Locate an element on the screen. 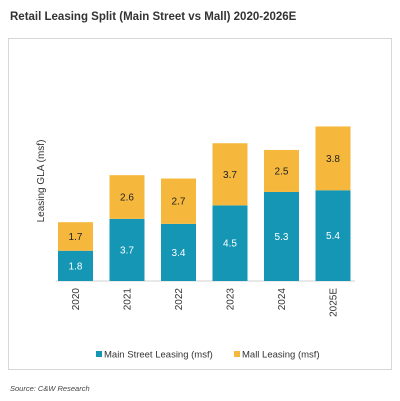 The height and width of the screenshot is (401, 400). data-label-main-street-2024: 5.3 is located at coordinates (282, 237).